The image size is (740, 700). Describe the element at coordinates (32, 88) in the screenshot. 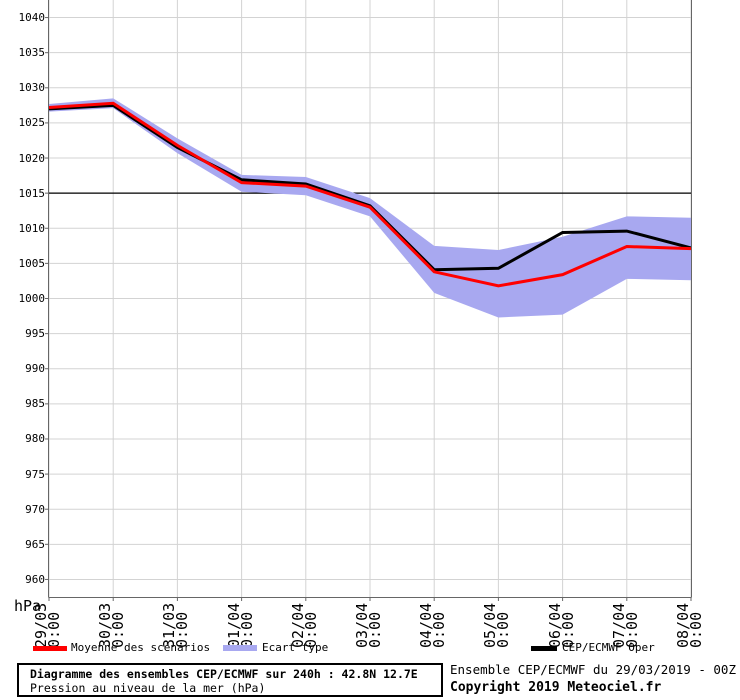

I see `y-tick-label: 1030` at that location.